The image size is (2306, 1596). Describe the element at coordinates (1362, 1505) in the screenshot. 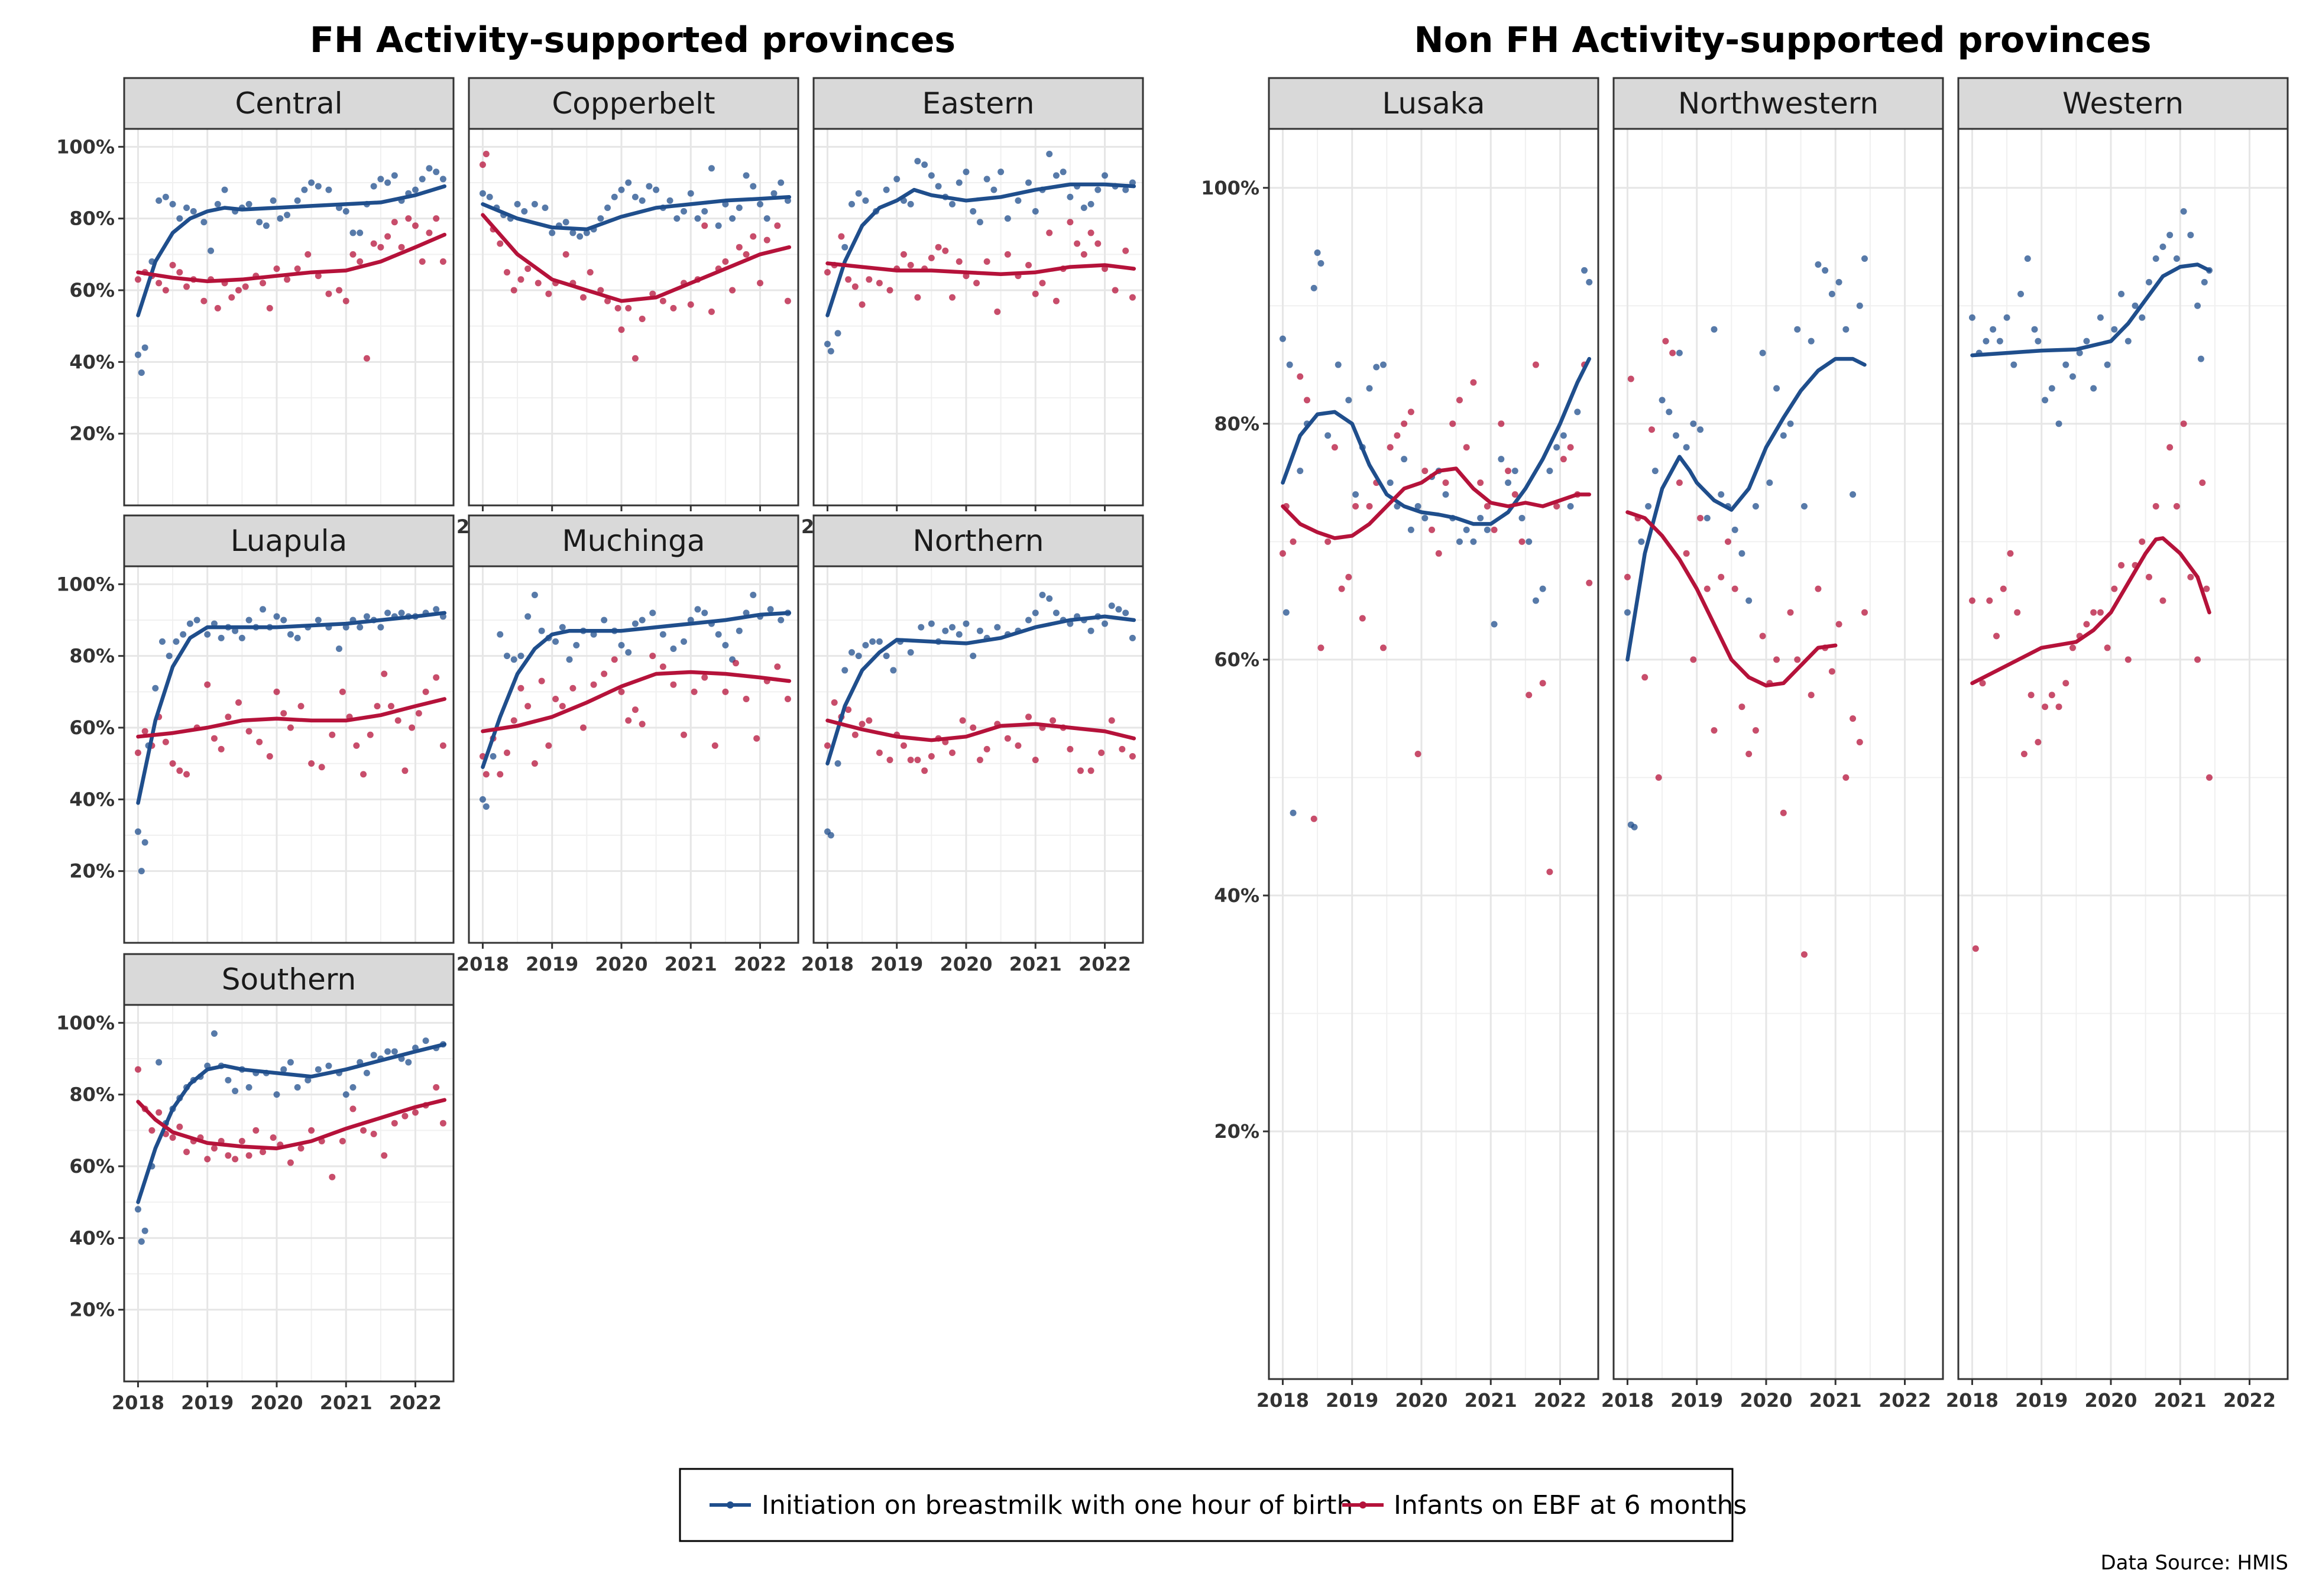

I see `legend-key-ebf-dot` at that location.